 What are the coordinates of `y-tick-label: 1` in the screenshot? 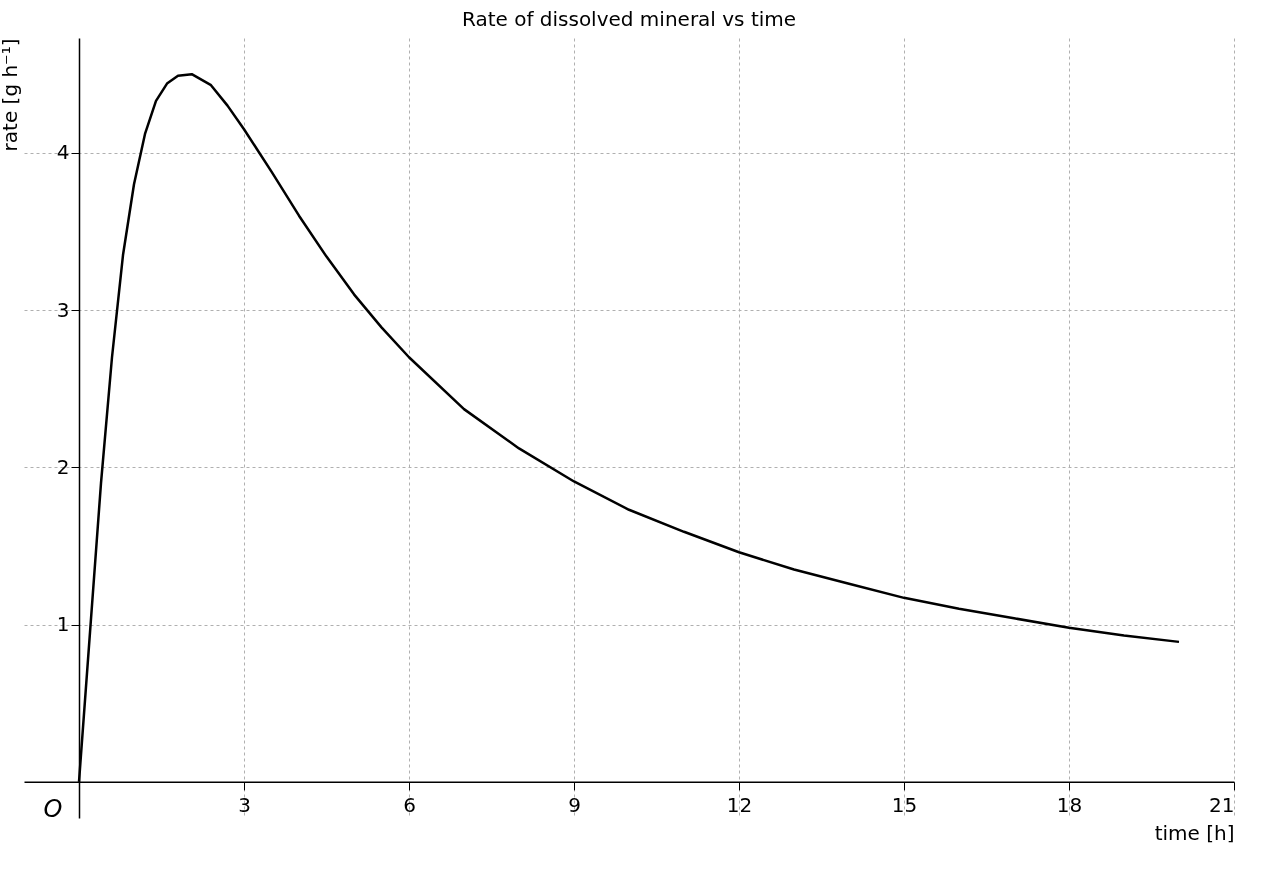 It's located at (63, 624).